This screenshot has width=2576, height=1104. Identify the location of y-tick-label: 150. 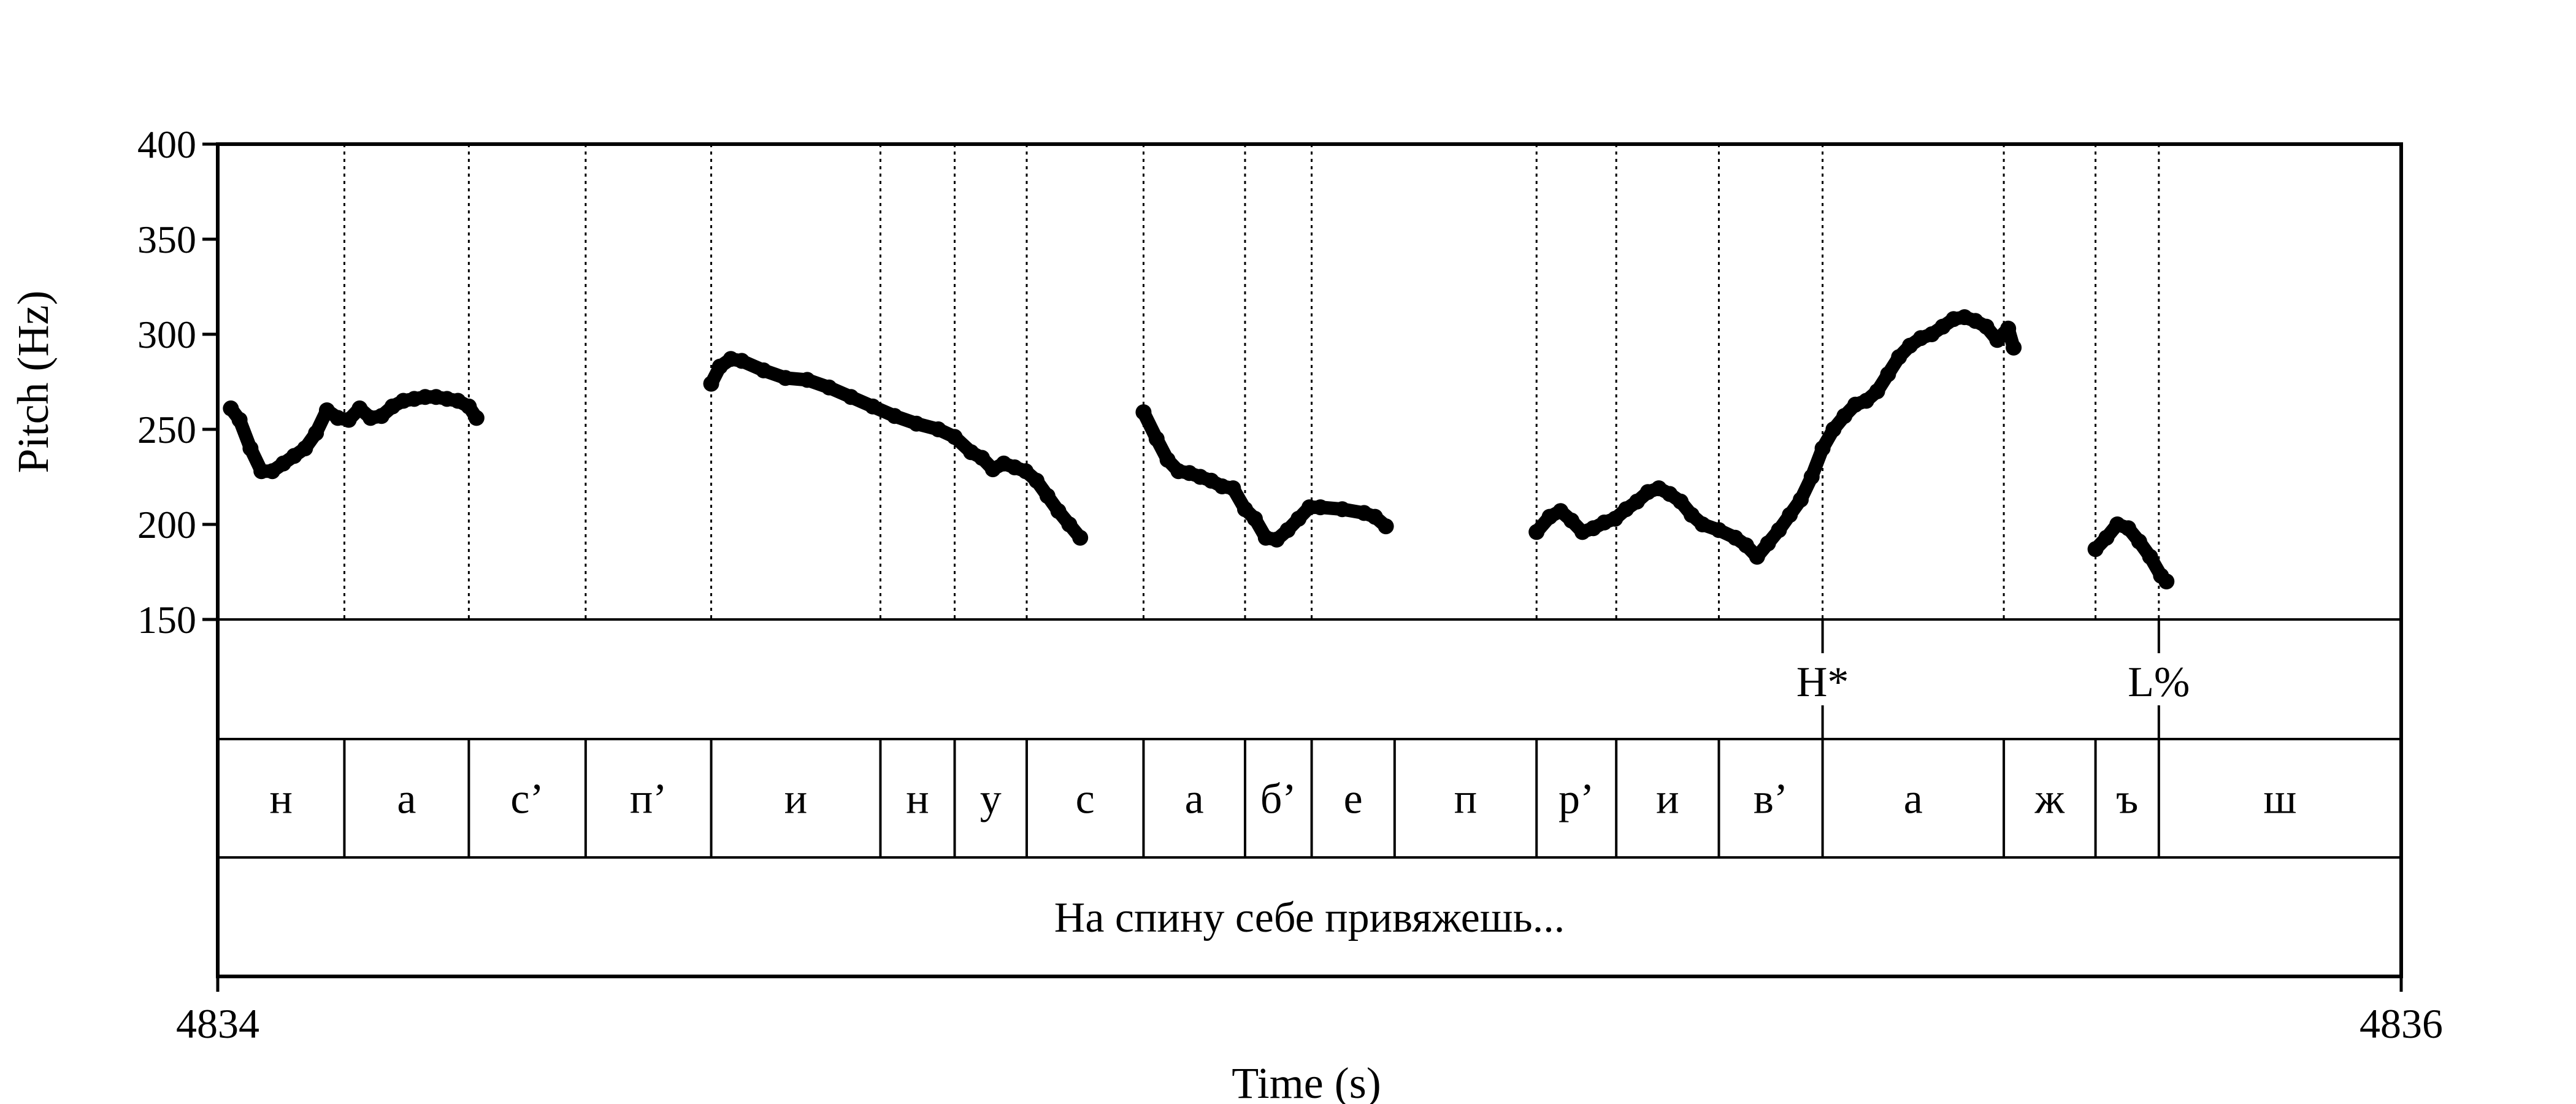
(166, 620).